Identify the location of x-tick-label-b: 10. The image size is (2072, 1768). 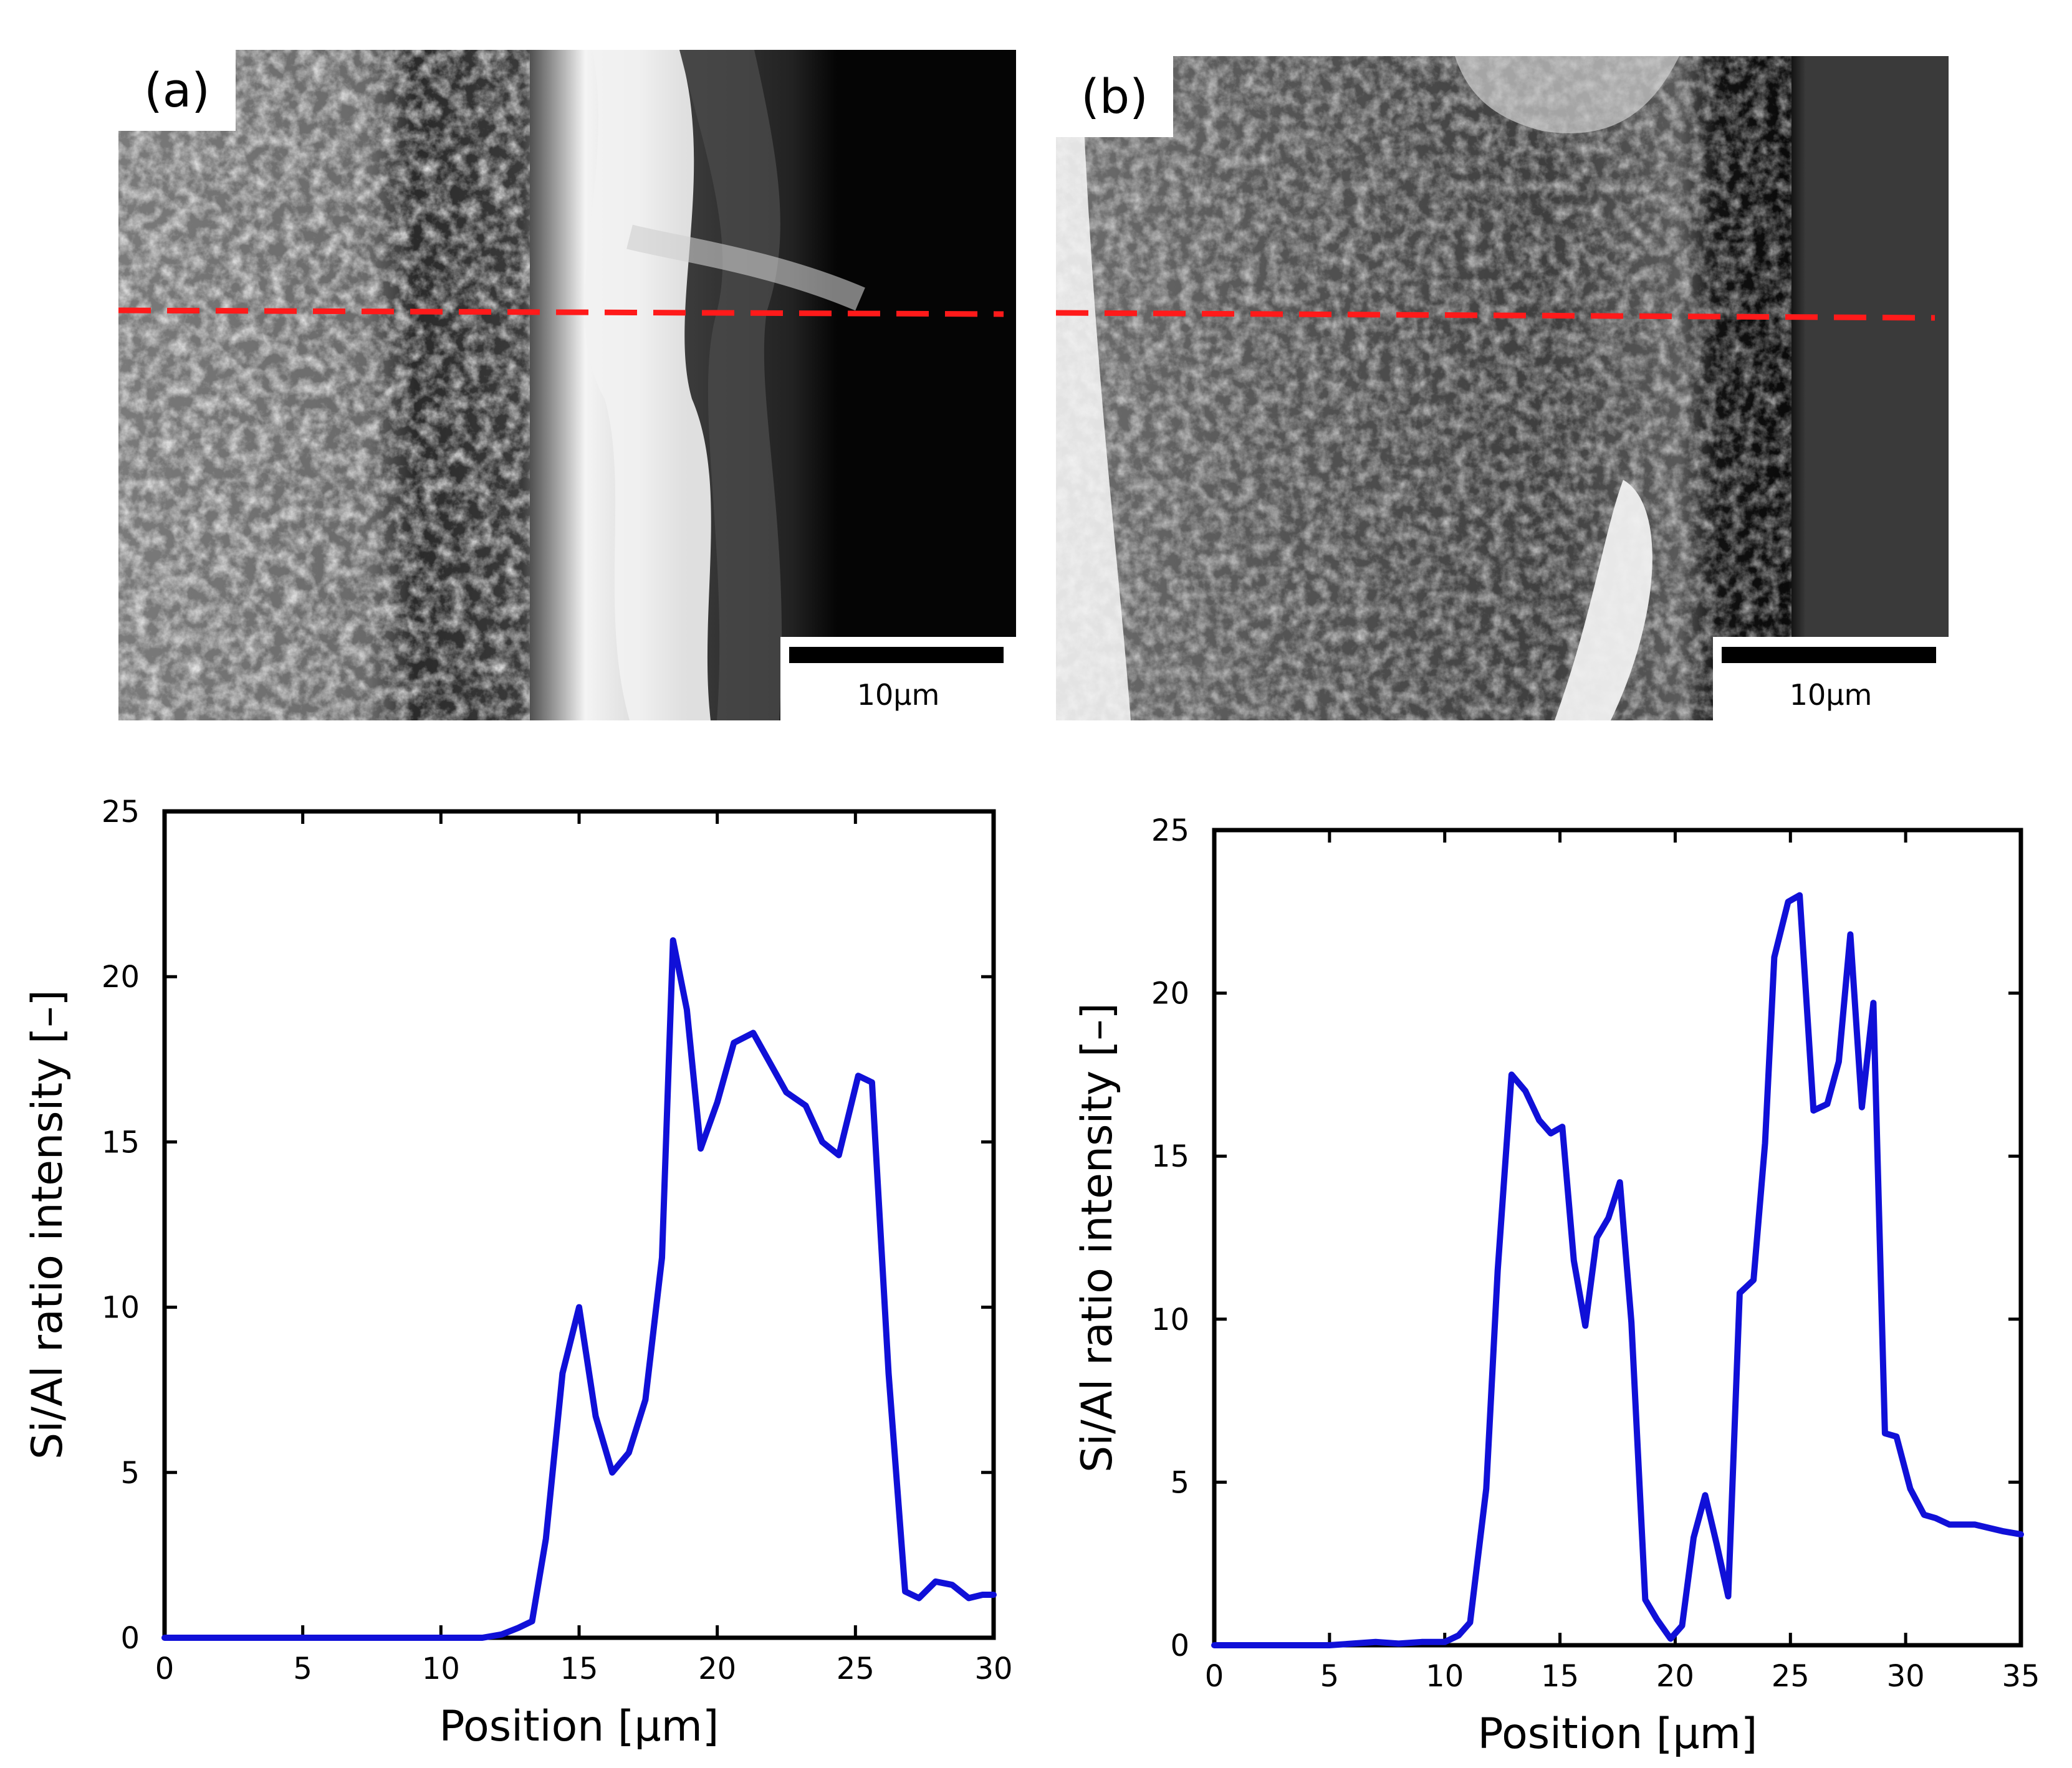
(1445, 1676).